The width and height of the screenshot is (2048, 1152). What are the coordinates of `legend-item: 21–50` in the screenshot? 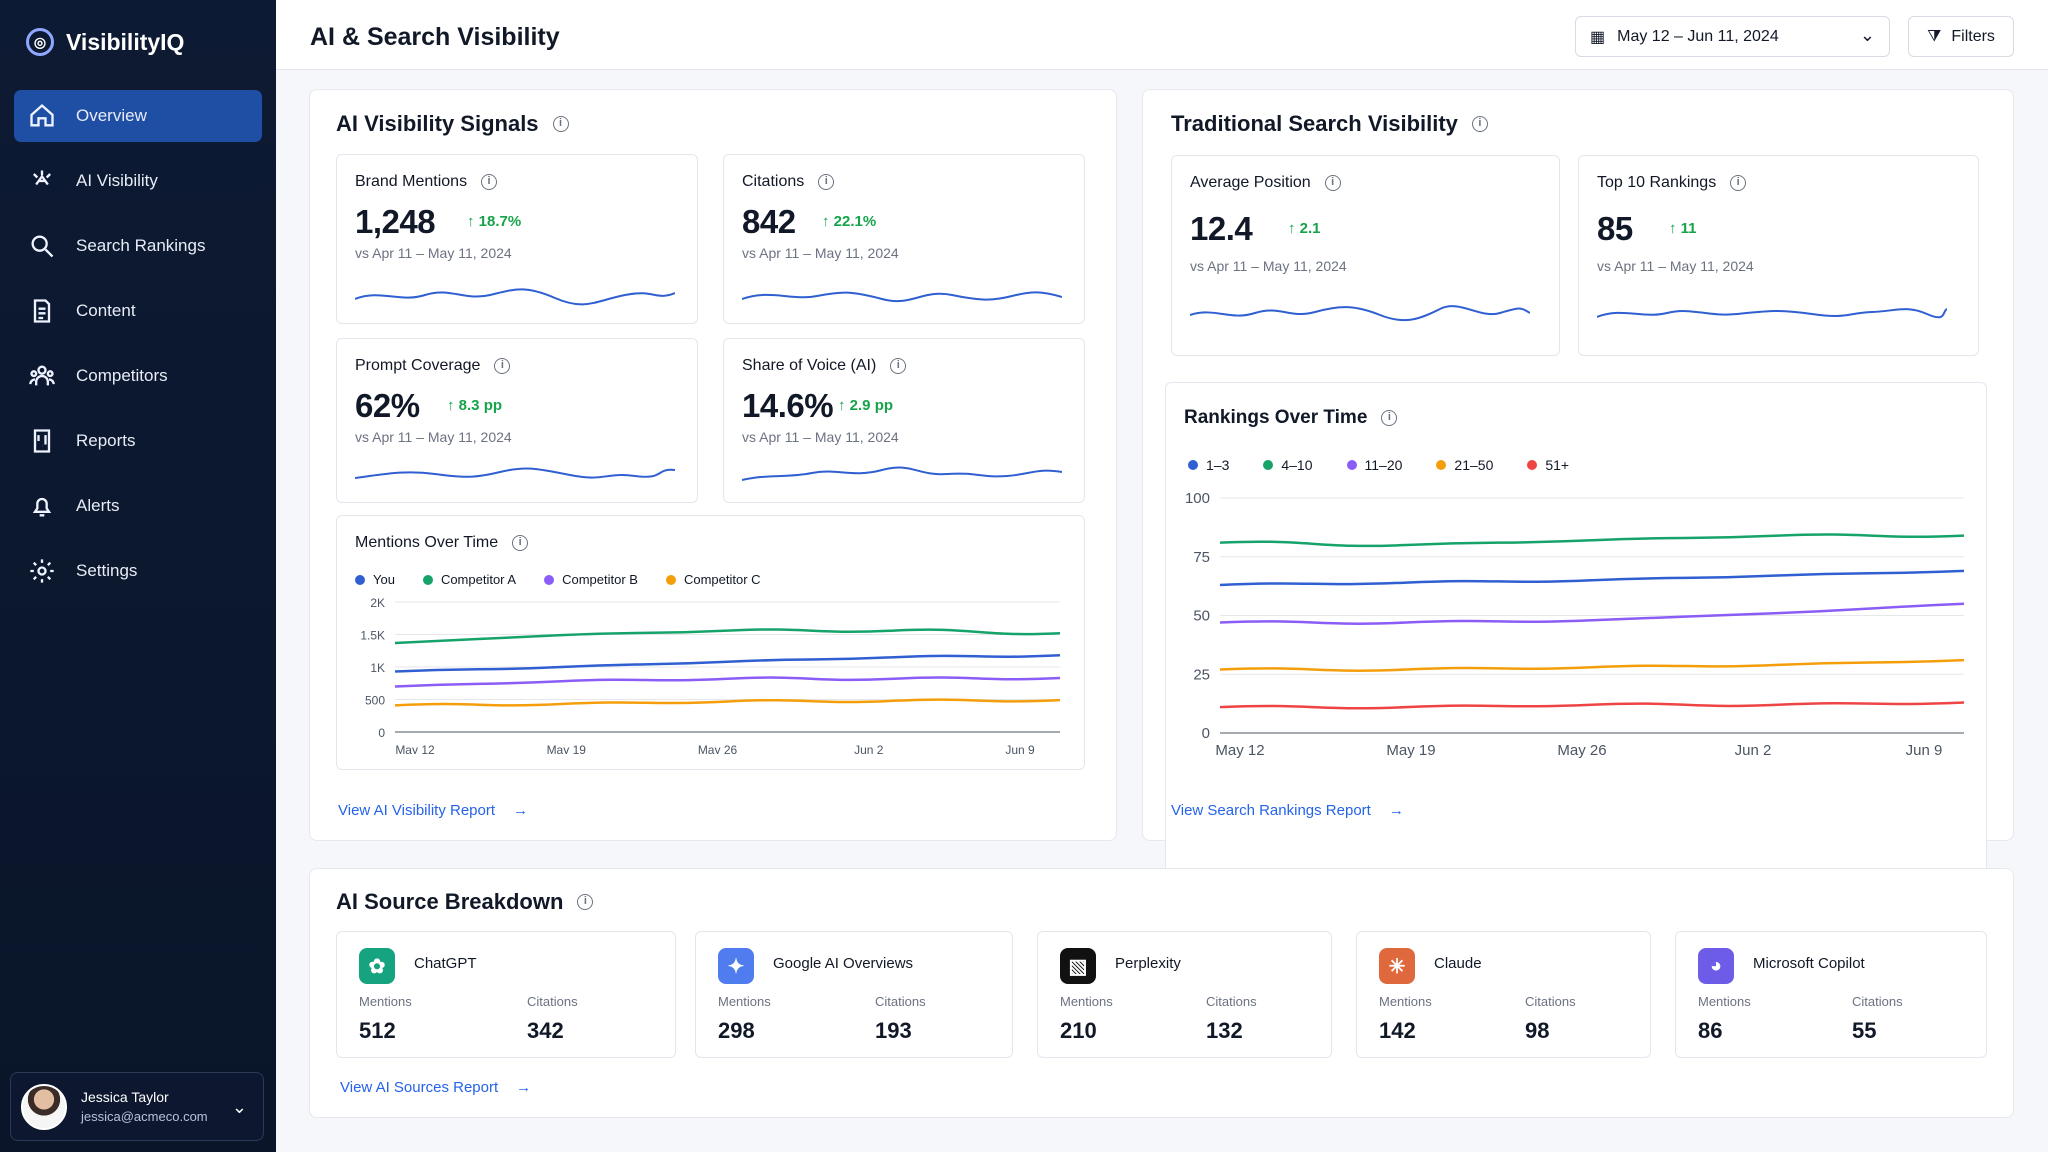 It's located at (1464, 465).